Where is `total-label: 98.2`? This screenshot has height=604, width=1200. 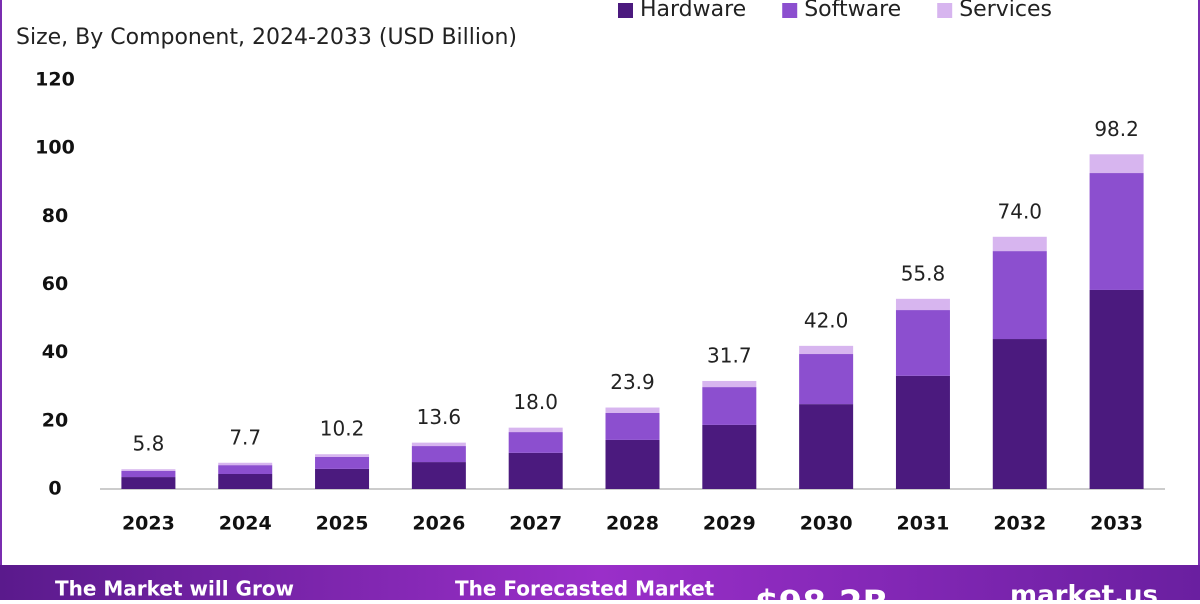
total-label: 98.2 is located at coordinates (1116, 129).